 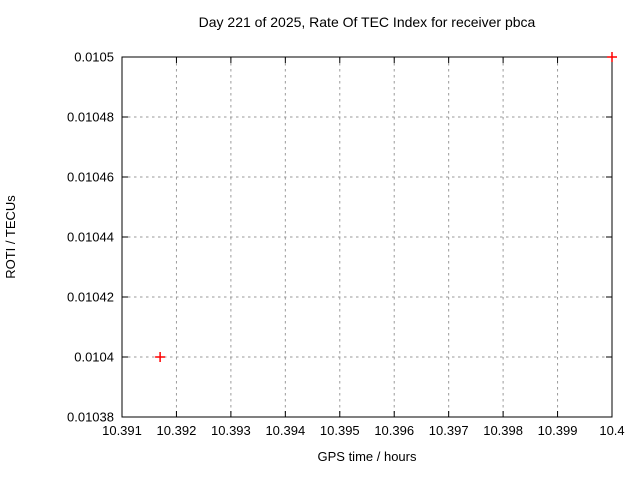 What do you see at coordinates (90, 237) in the screenshot?
I see `y-tick-label: 0.01044` at bounding box center [90, 237].